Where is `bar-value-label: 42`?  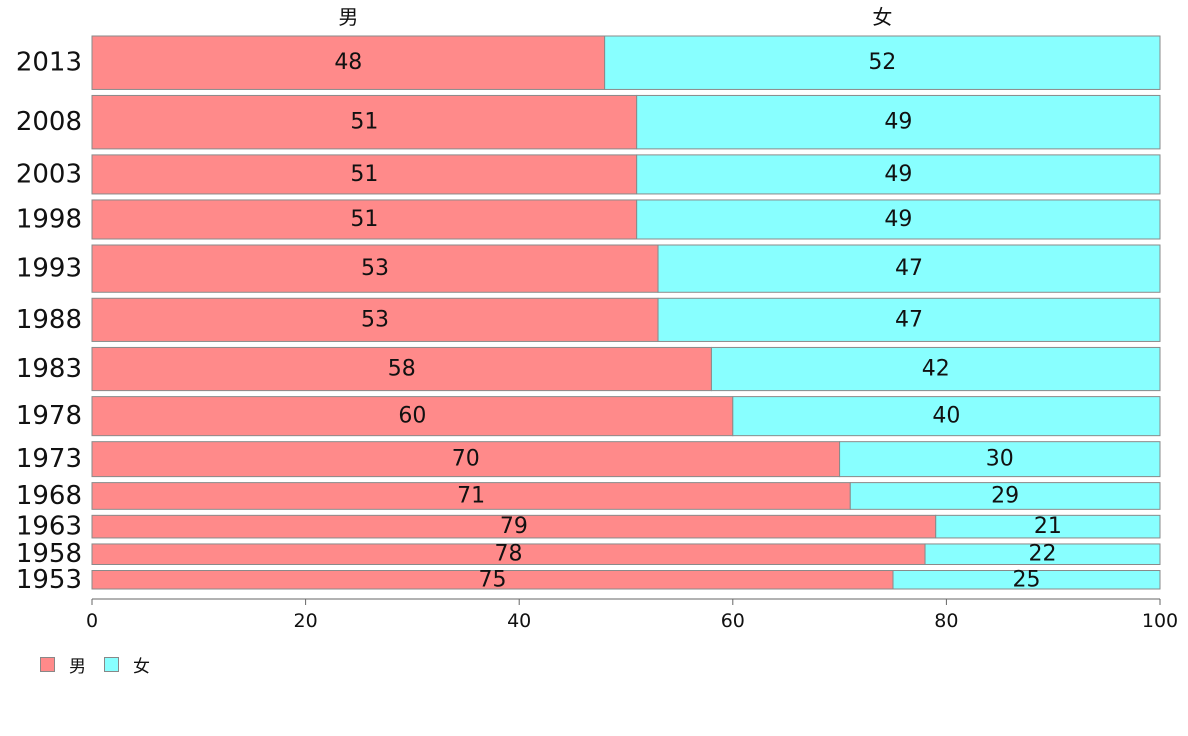 bar-value-label: 42 is located at coordinates (936, 369).